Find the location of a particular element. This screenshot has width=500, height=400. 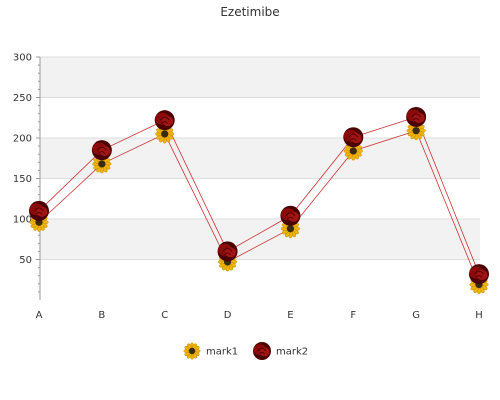

y-tick-label: 300 is located at coordinates (22, 58).